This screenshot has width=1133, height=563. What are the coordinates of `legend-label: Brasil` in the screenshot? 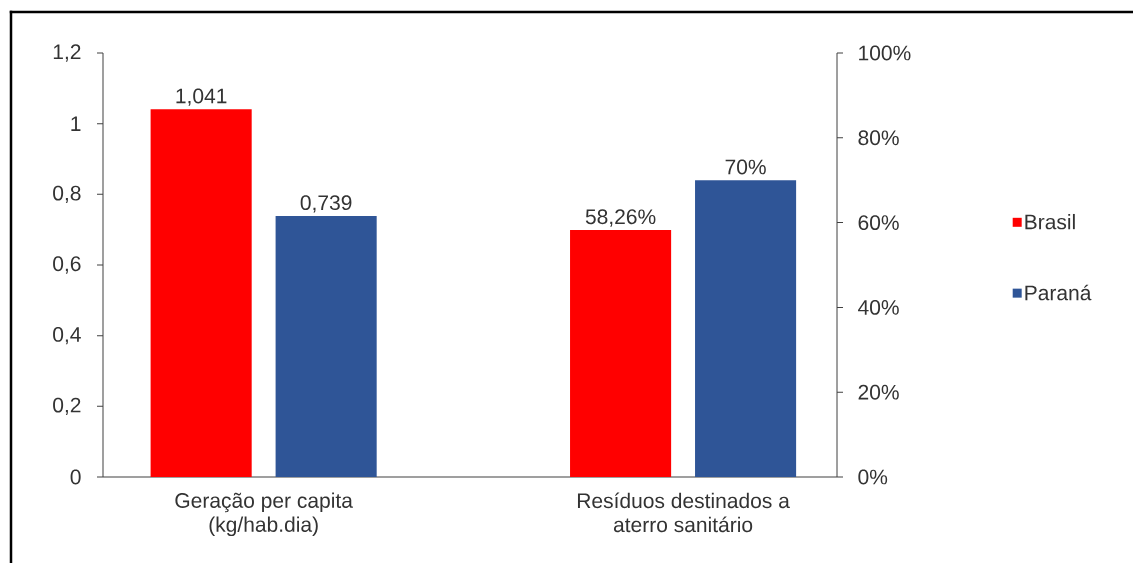 It's located at (1050, 221).